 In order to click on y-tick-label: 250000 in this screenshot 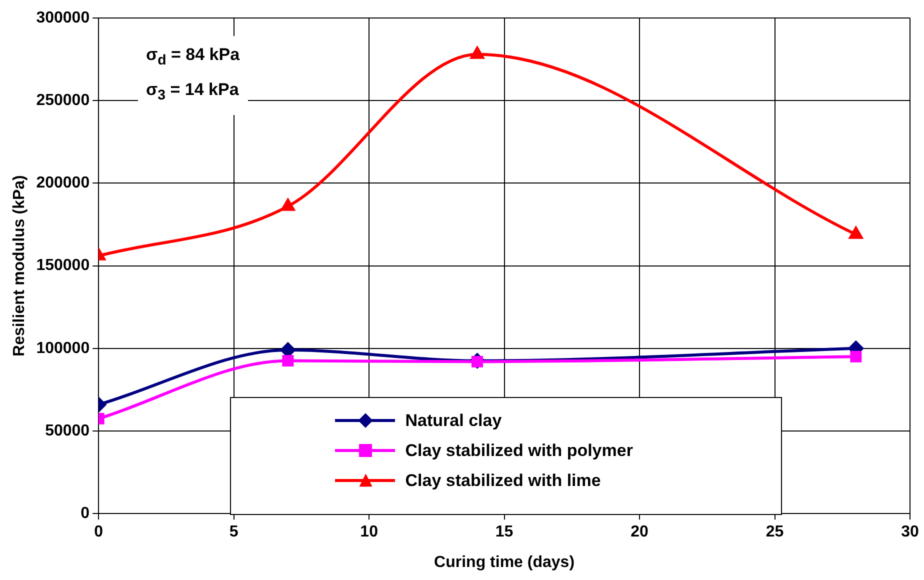, I will do `click(63, 101)`.